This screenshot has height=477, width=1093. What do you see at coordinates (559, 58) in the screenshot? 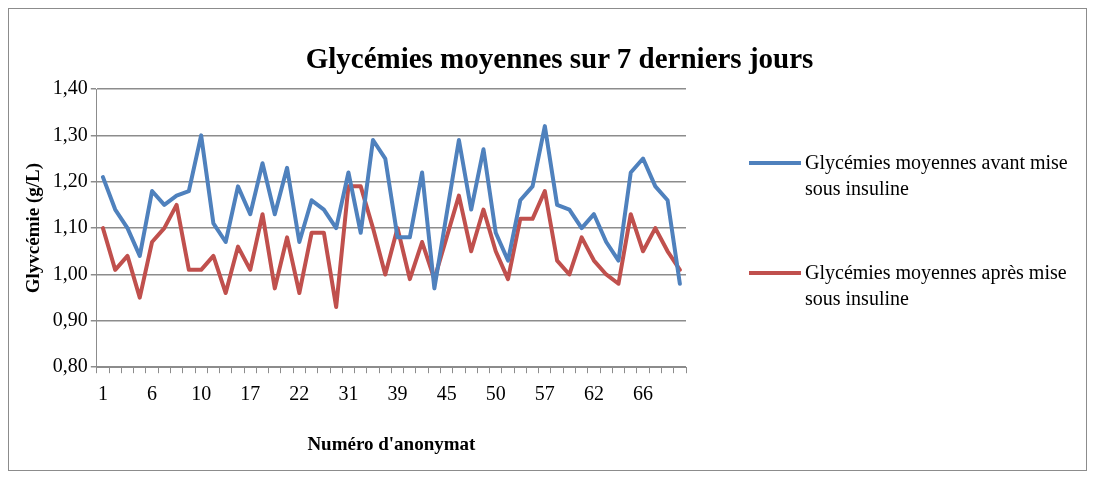
I see `chart-title: Glycémies moyennes sur 7 derniers jours` at bounding box center [559, 58].